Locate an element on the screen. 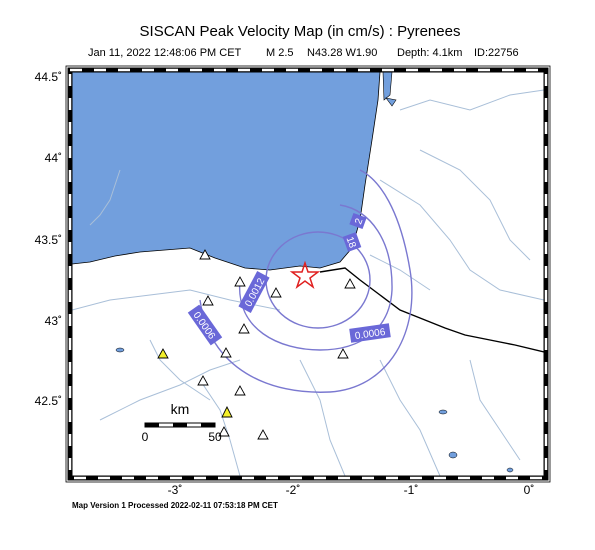  longitude-label: 0˚ is located at coordinates (529, 490).